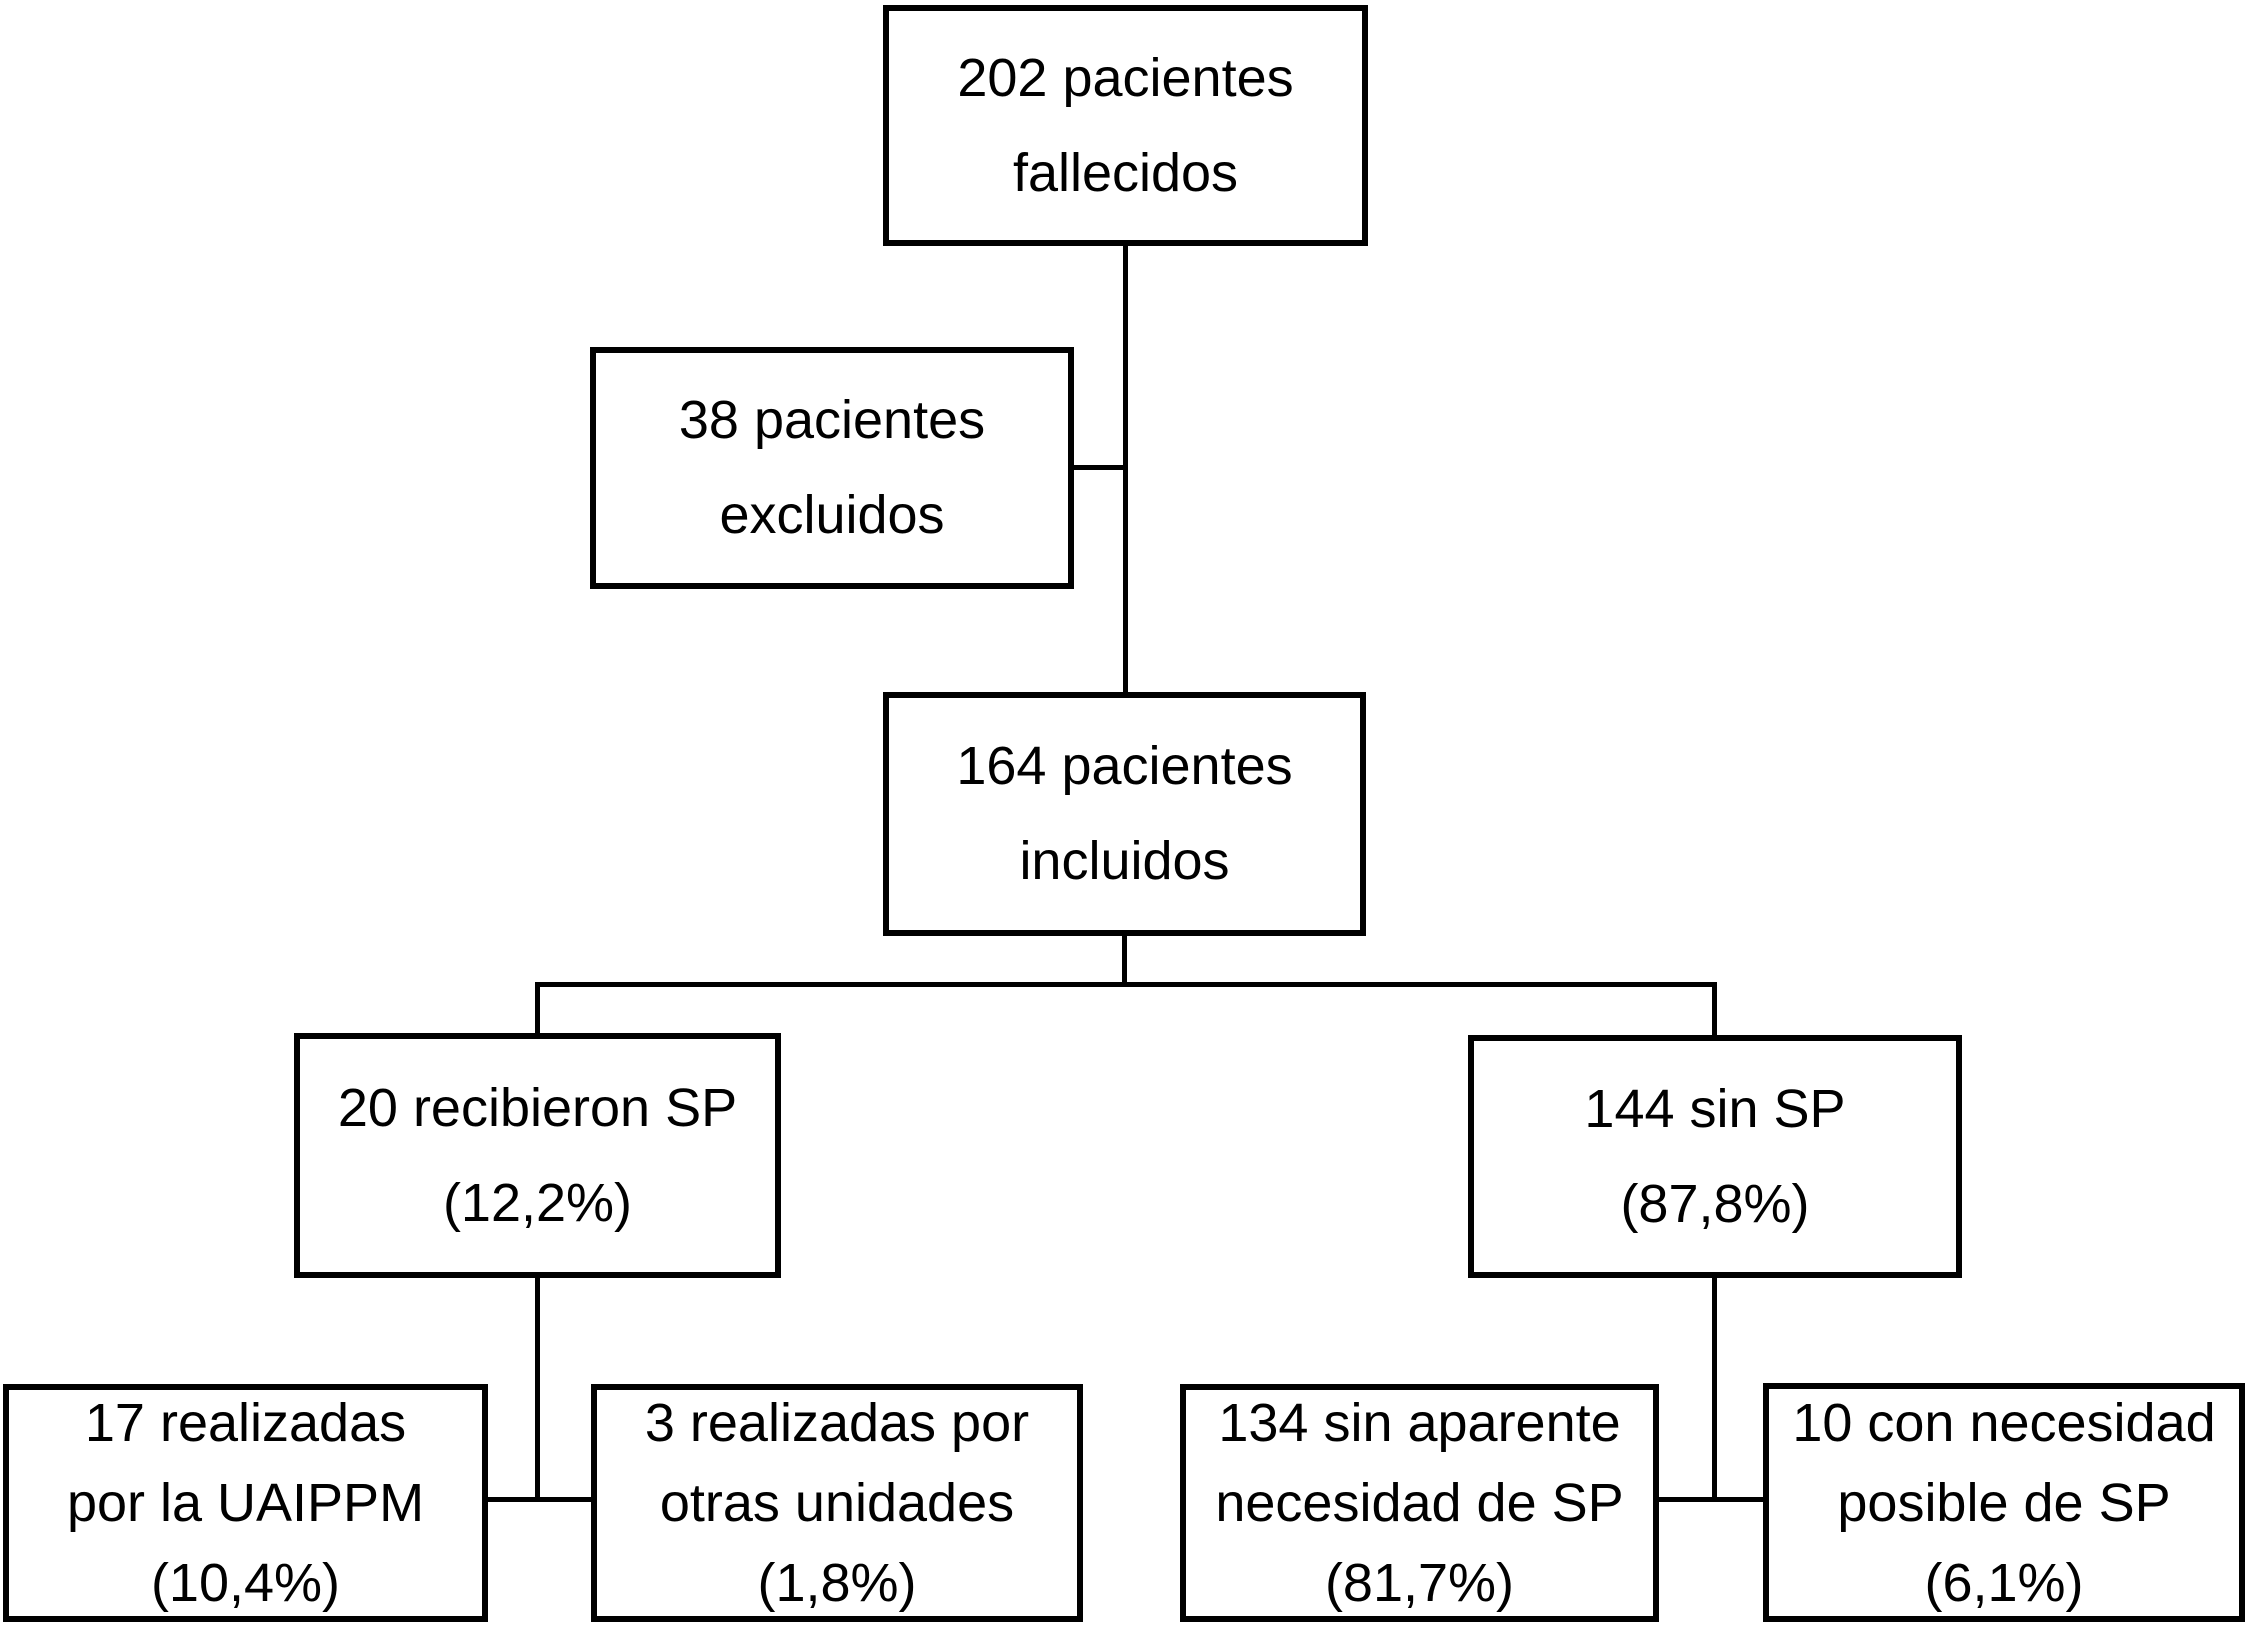  I want to click on node-label-line: otras unidades, so click(837, 1503).